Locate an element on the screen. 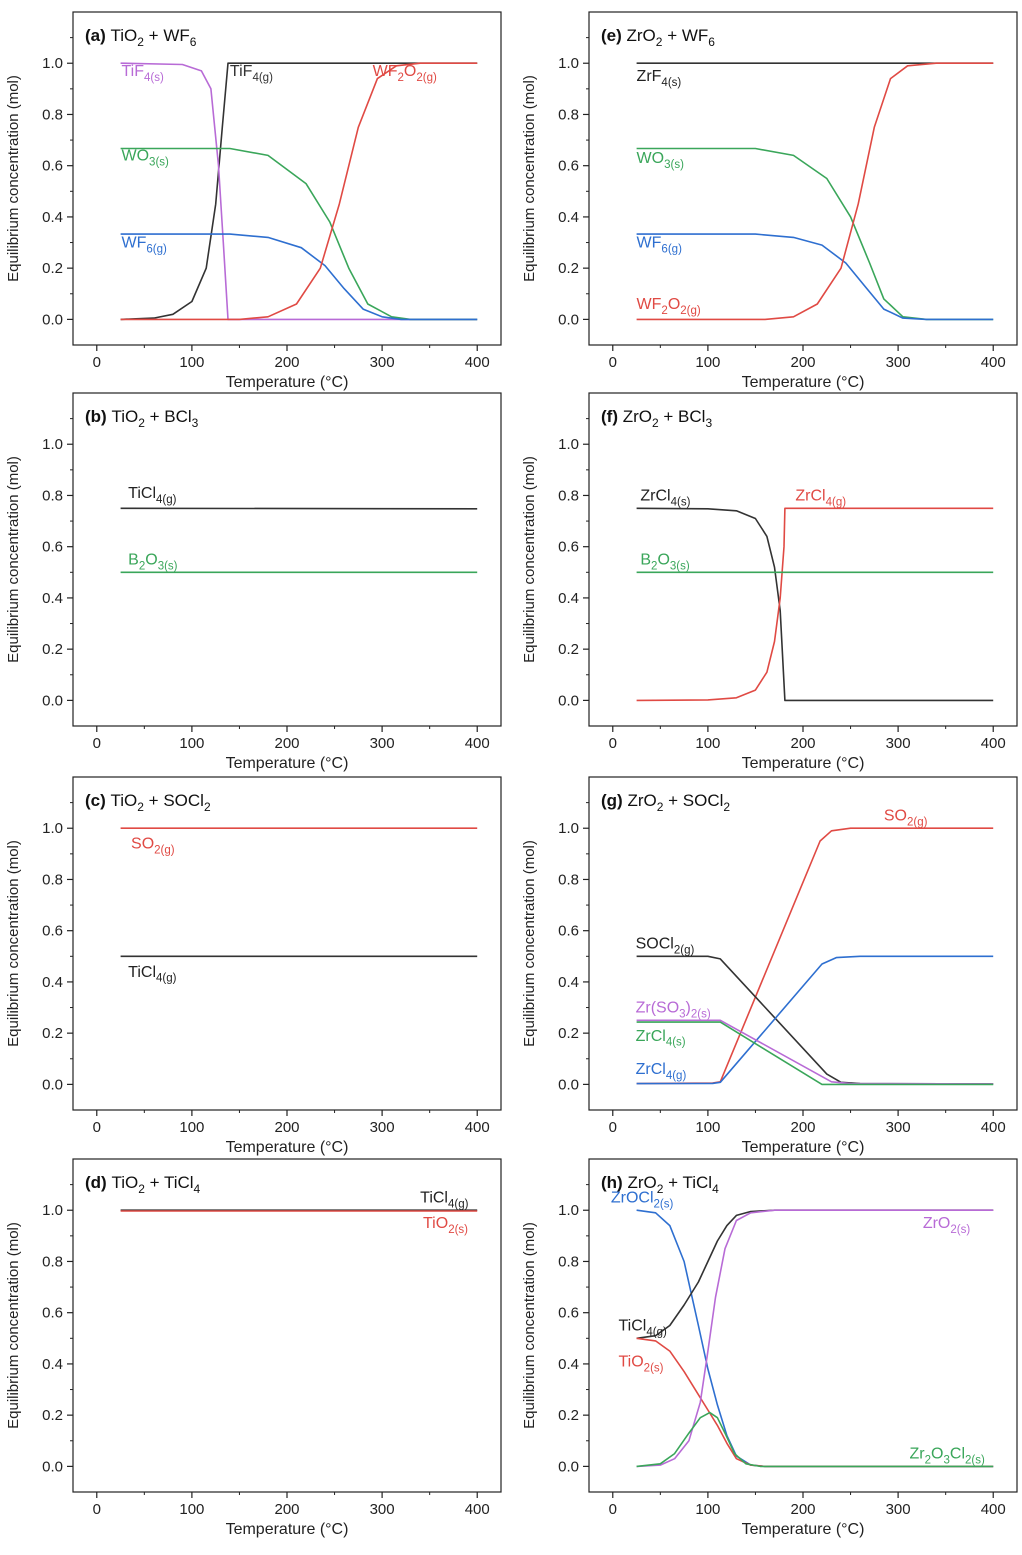 The height and width of the screenshot is (1555, 1022). series-label: ZrCl4(s)​ is located at coordinates (661, 1038).